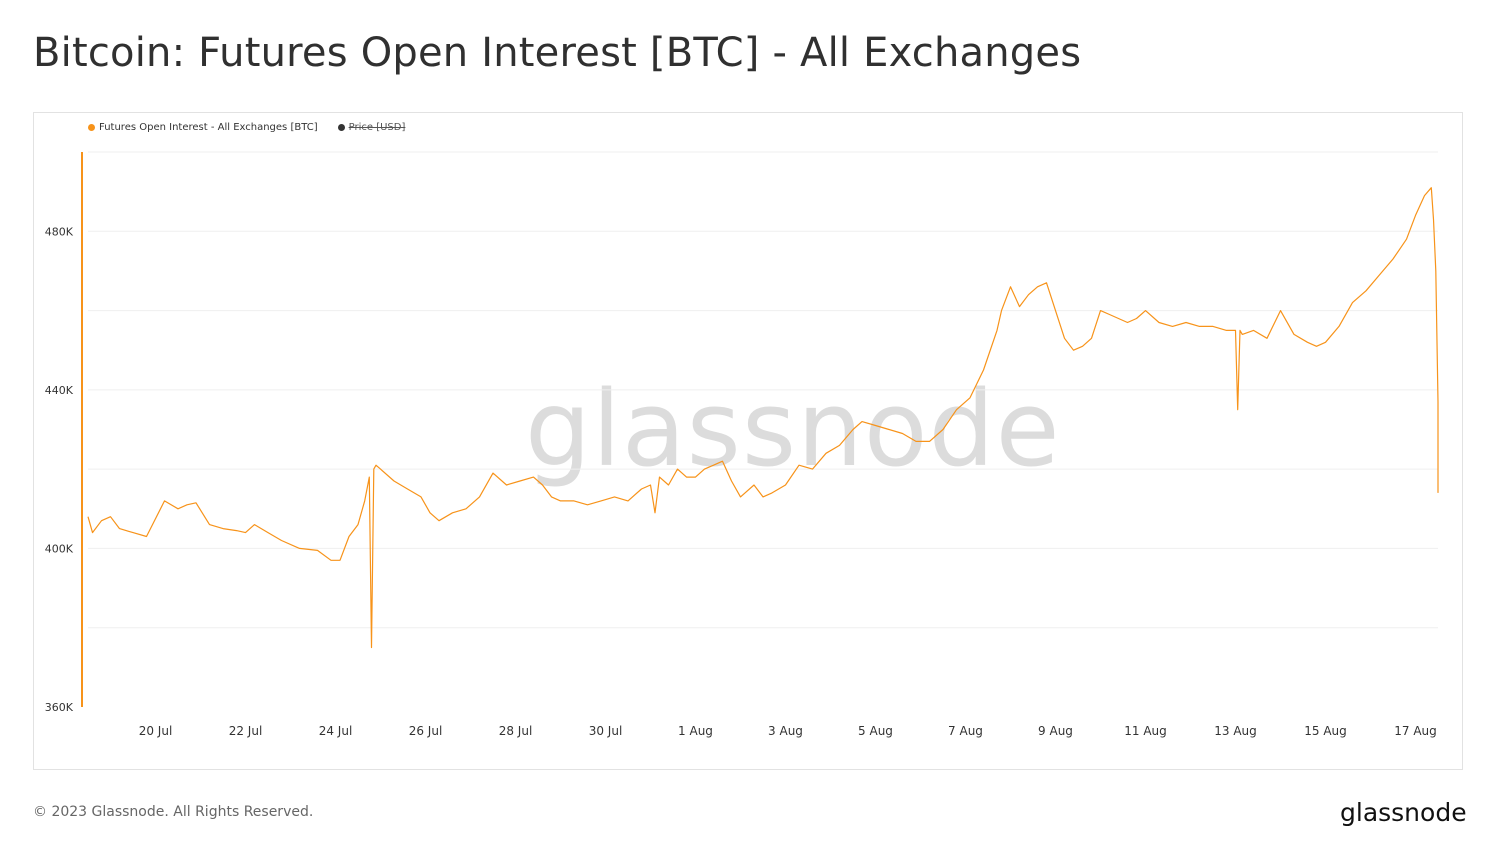 The width and height of the screenshot is (1495, 861). I want to click on legend-item-price: Price [USD], so click(371, 127).